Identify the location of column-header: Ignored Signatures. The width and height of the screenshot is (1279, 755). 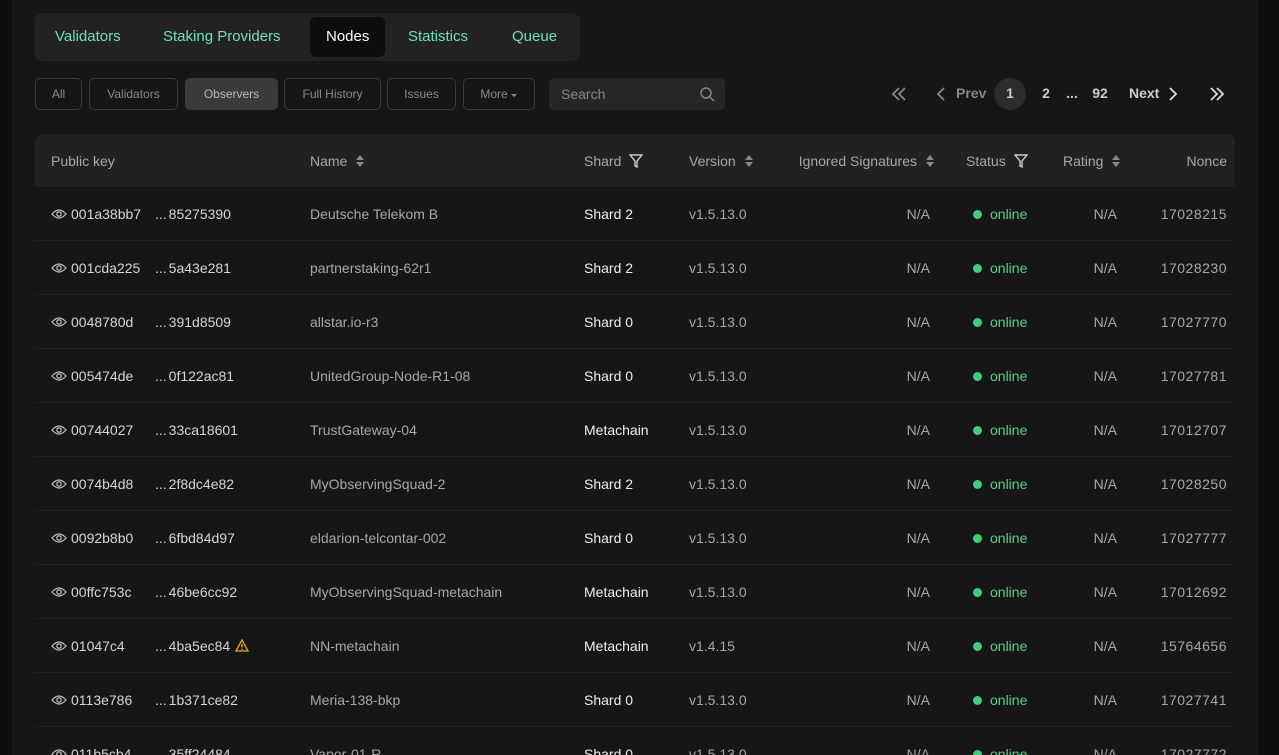
(867, 161).